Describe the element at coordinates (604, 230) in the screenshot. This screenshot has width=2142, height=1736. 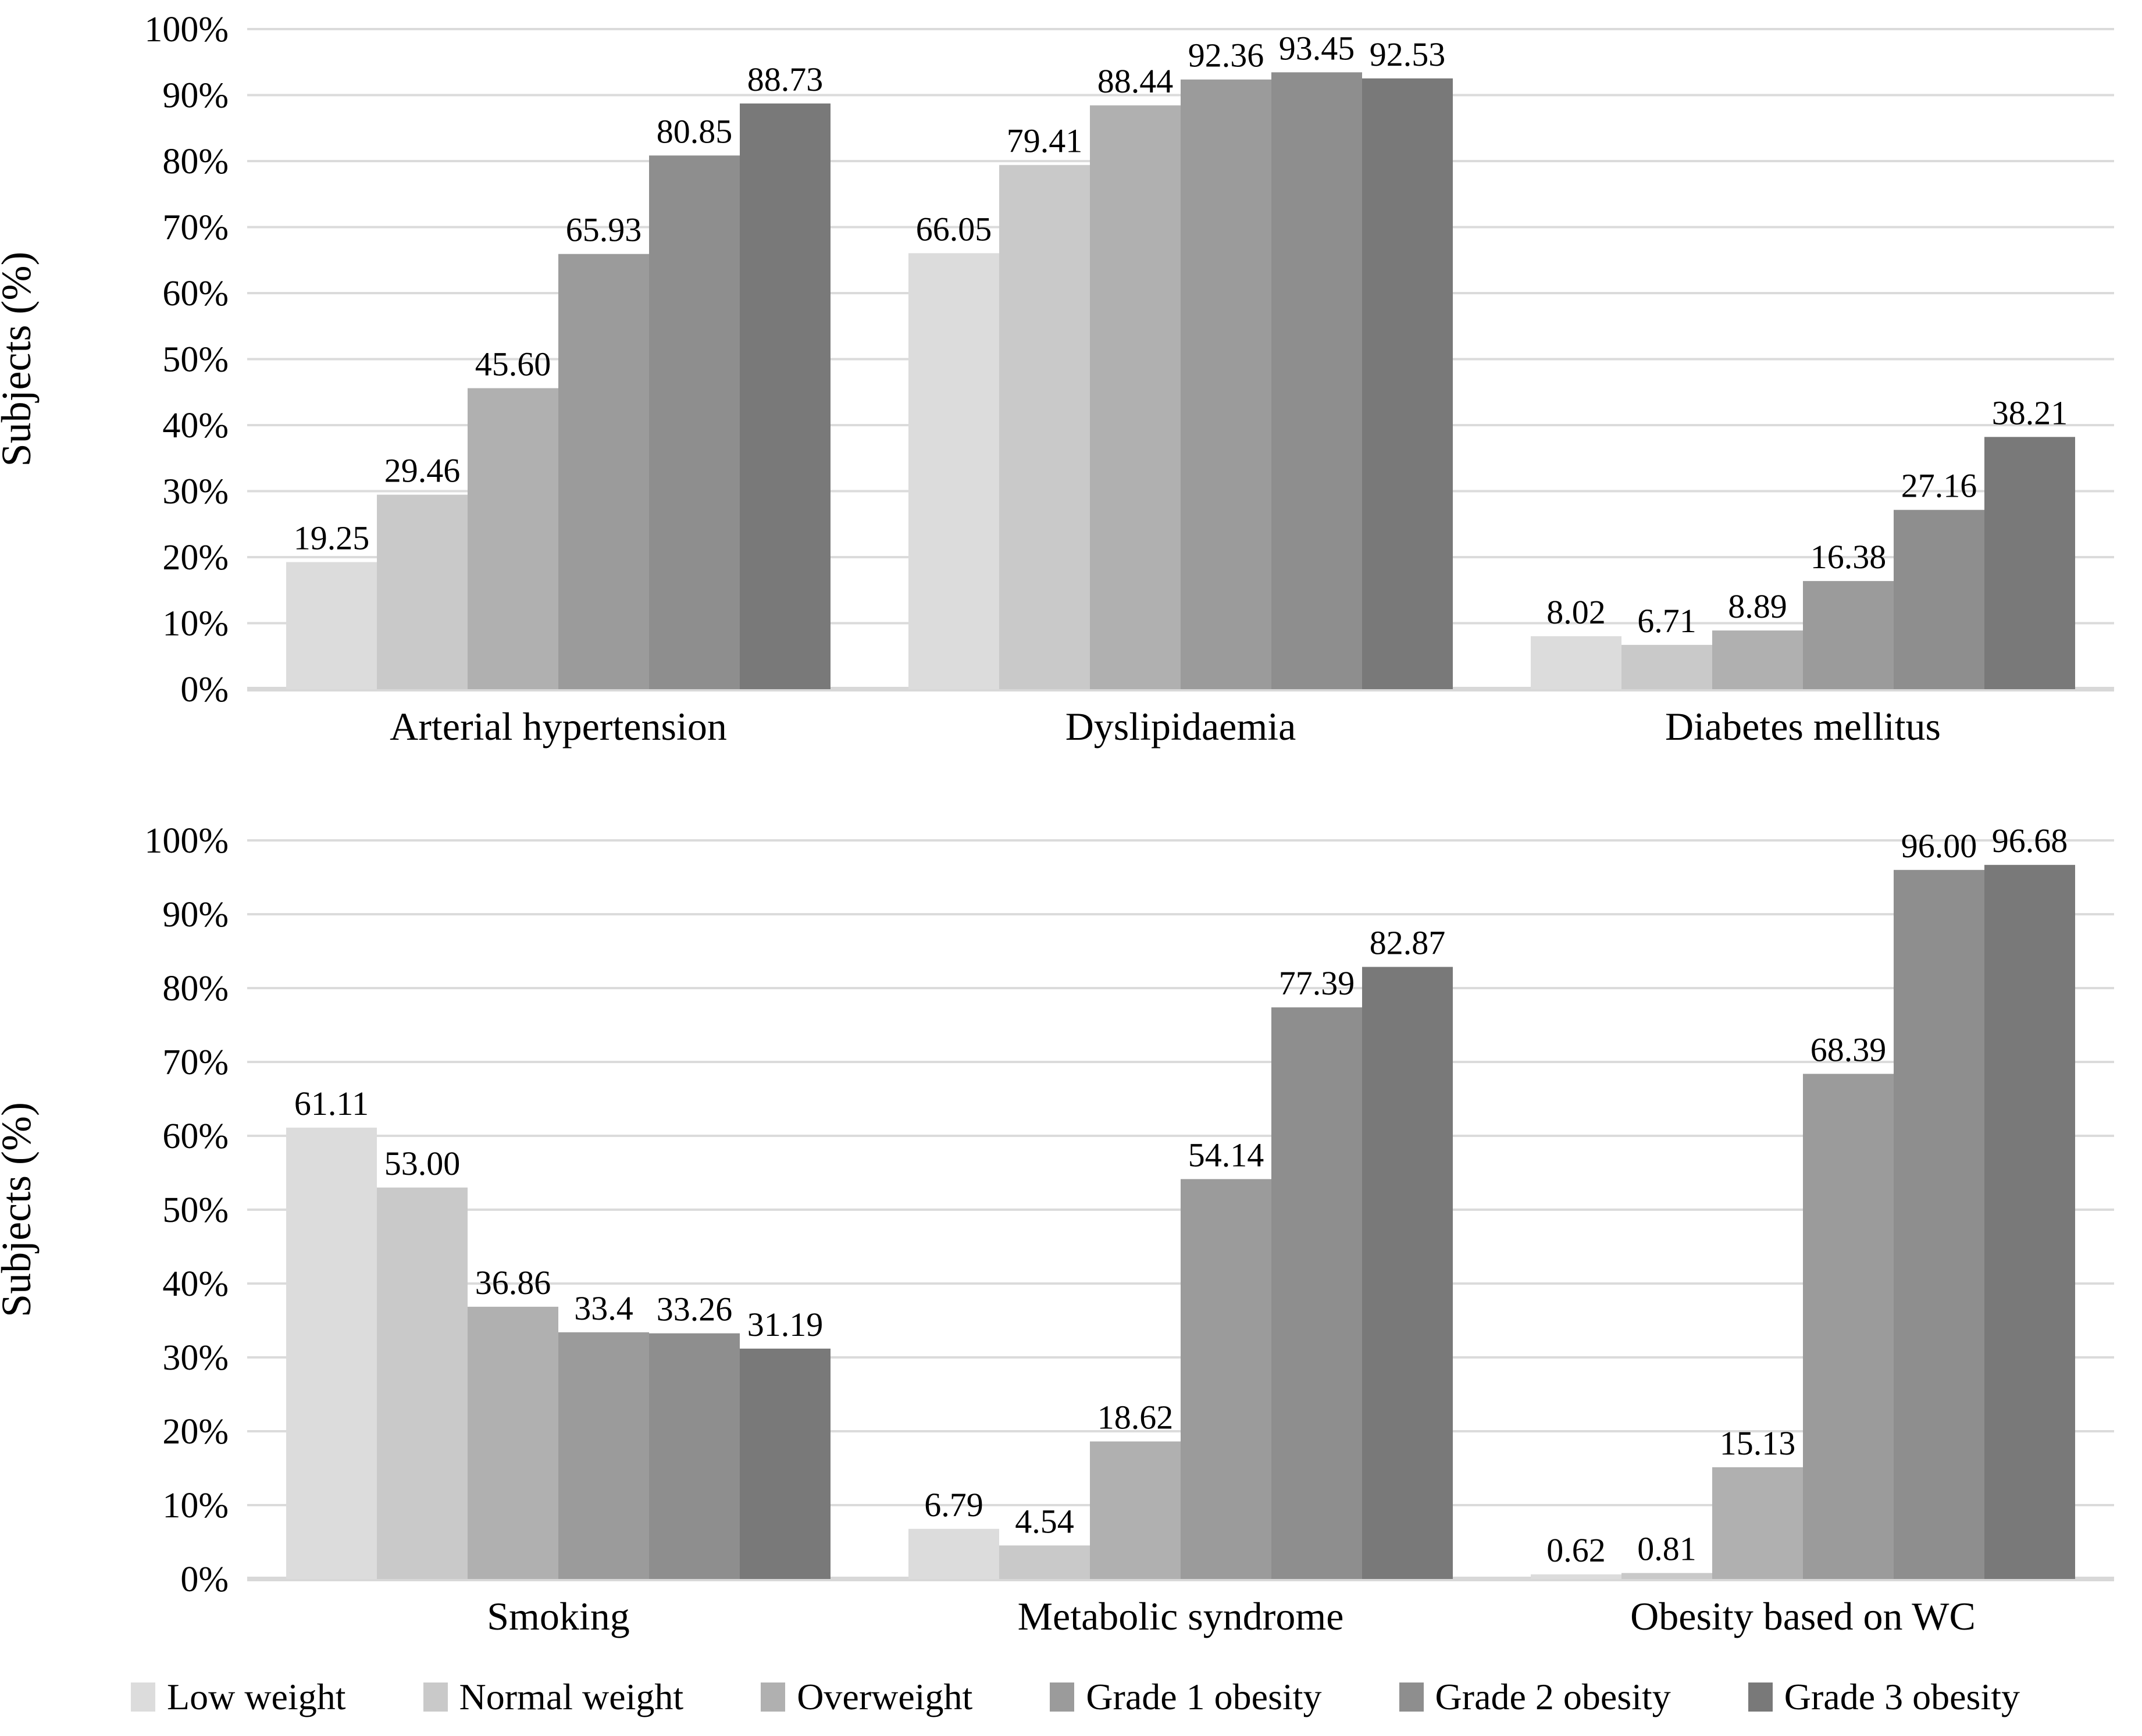
I see `value-label: 65.93` at that location.